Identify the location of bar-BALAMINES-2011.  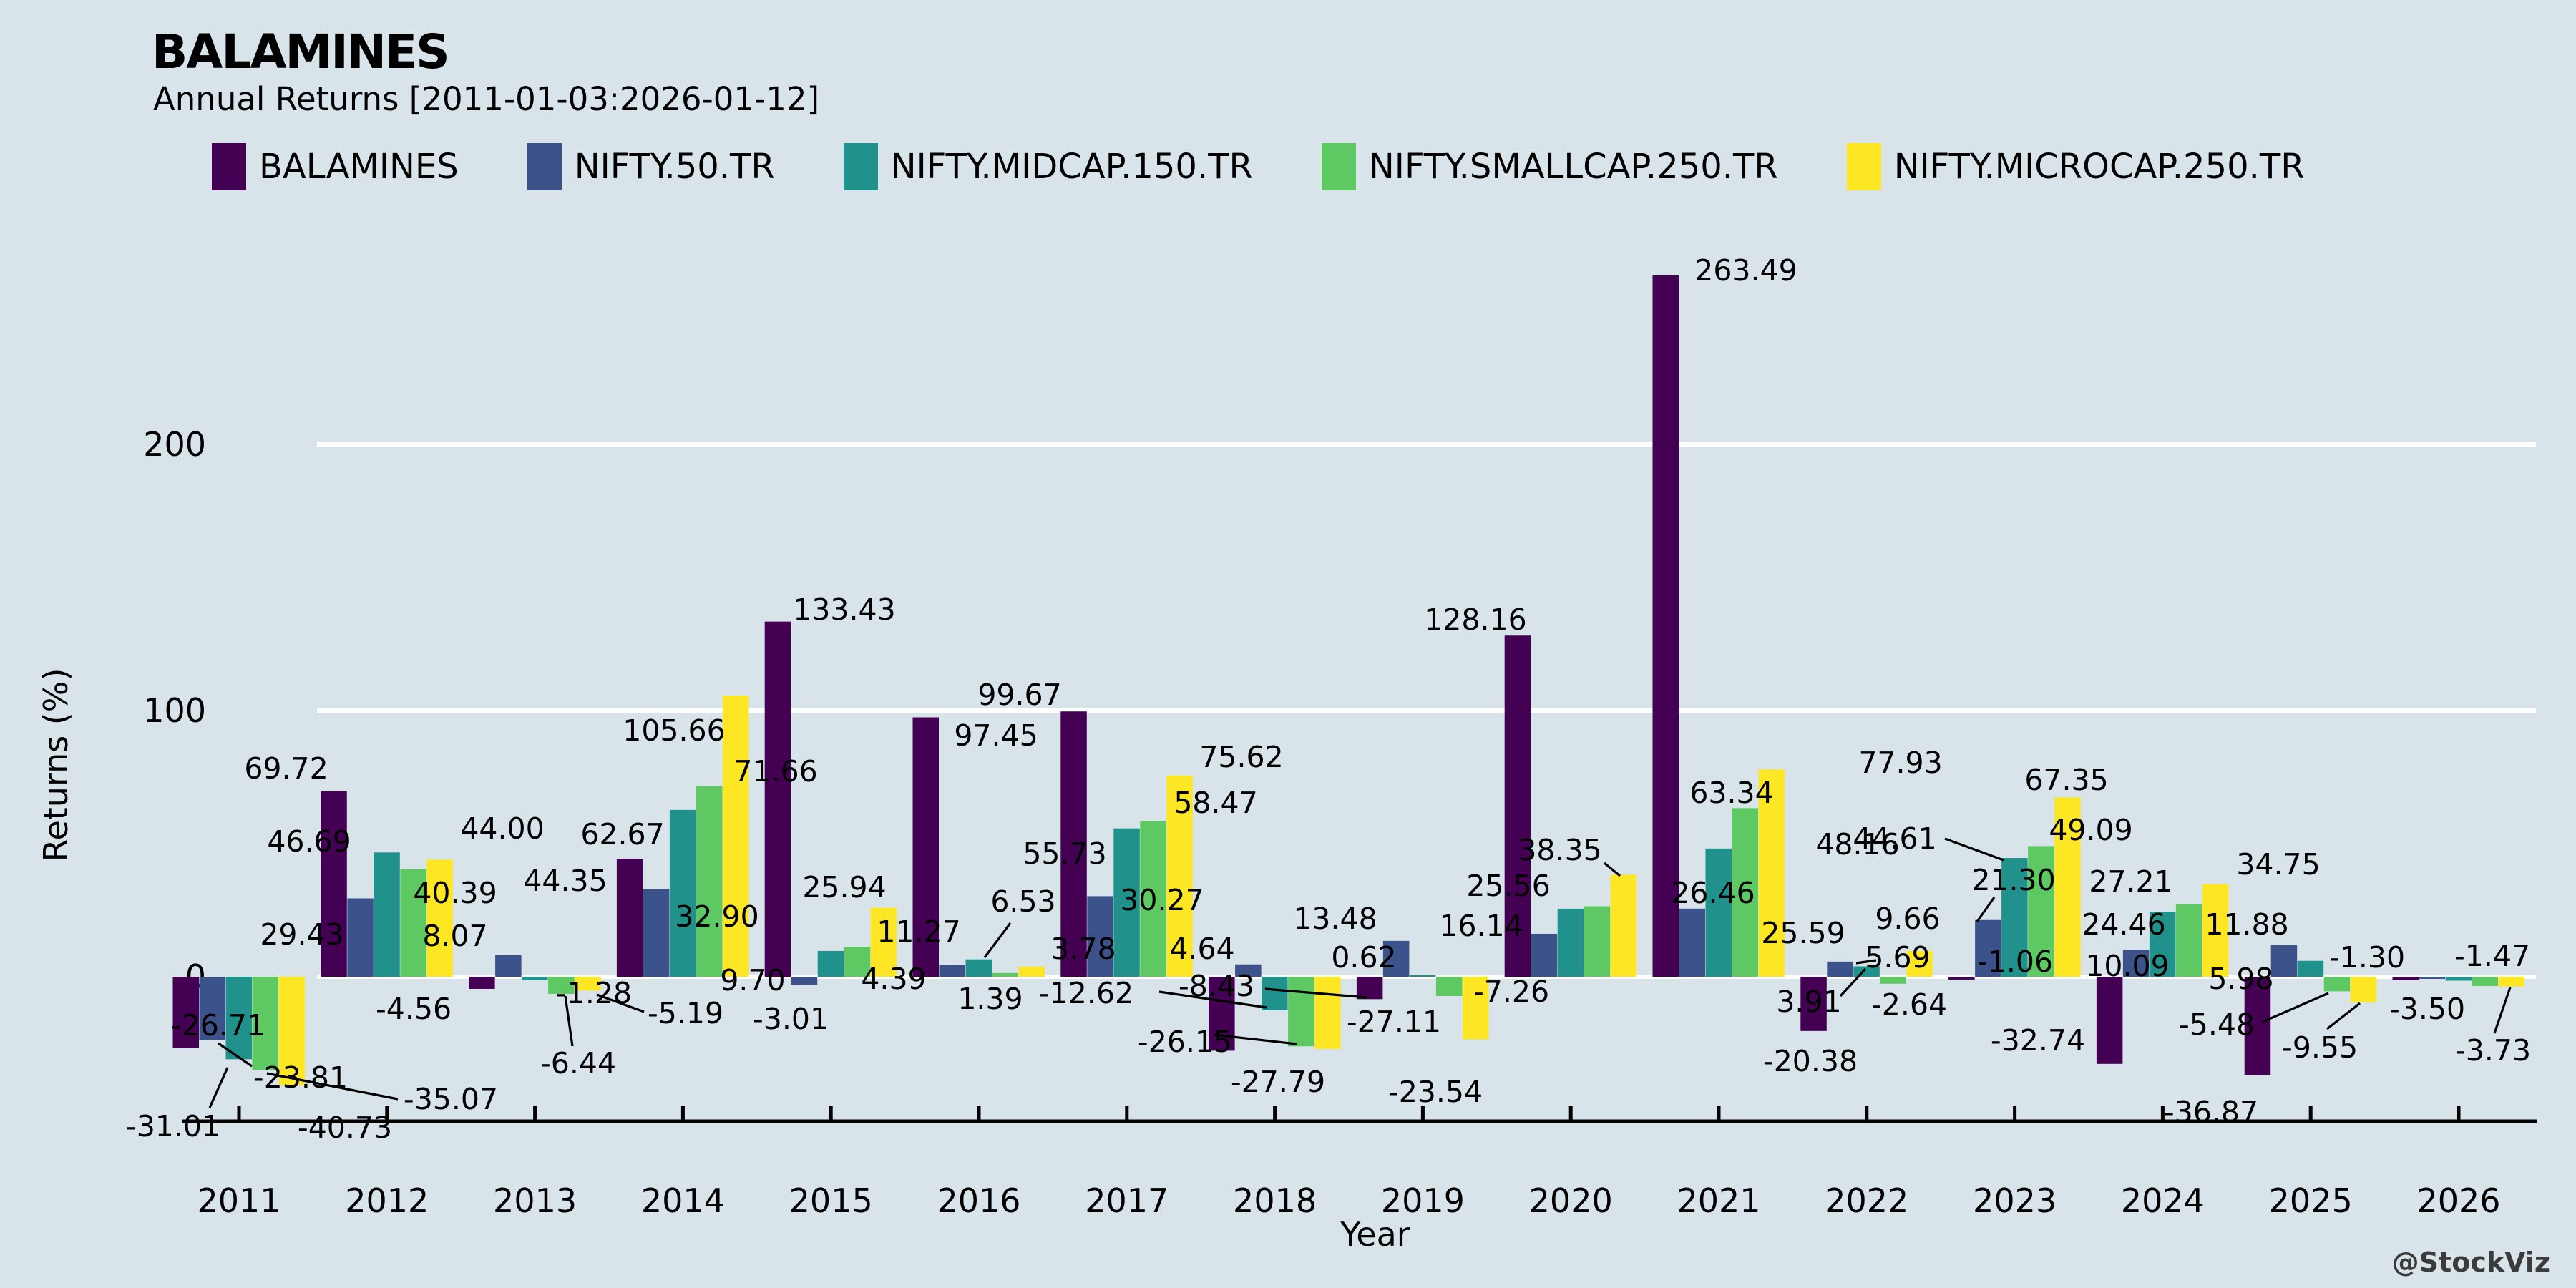
(185, 1012).